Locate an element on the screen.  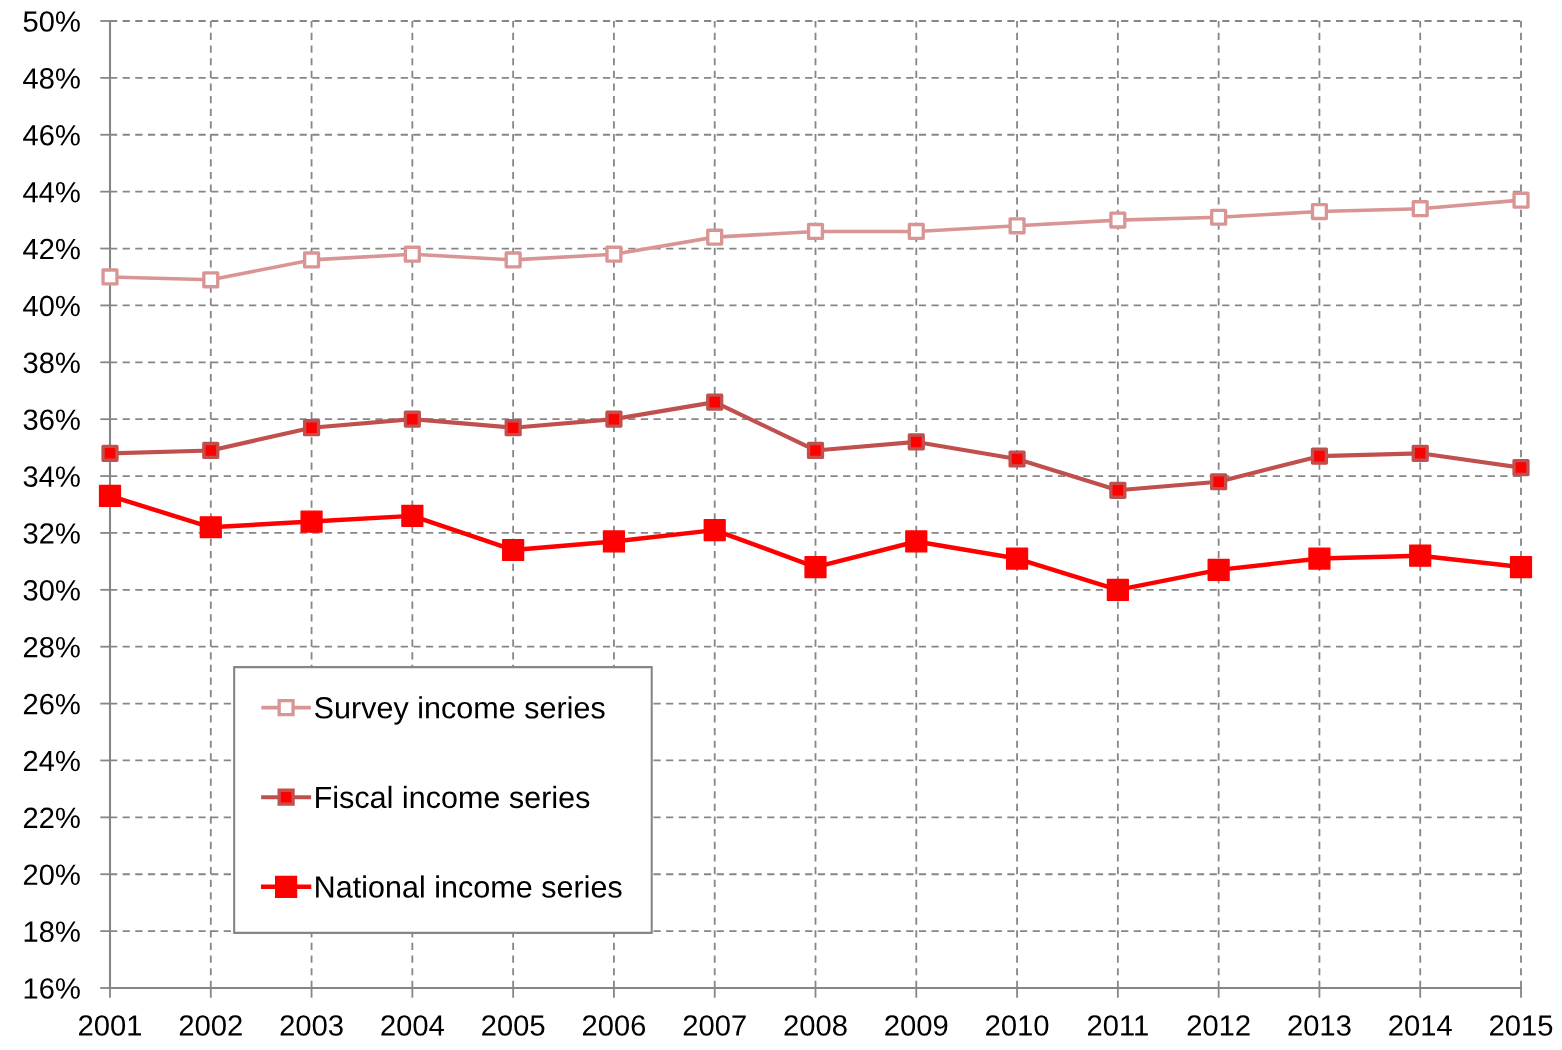
x-tick-label: 2015 is located at coordinates (1521, 1025).